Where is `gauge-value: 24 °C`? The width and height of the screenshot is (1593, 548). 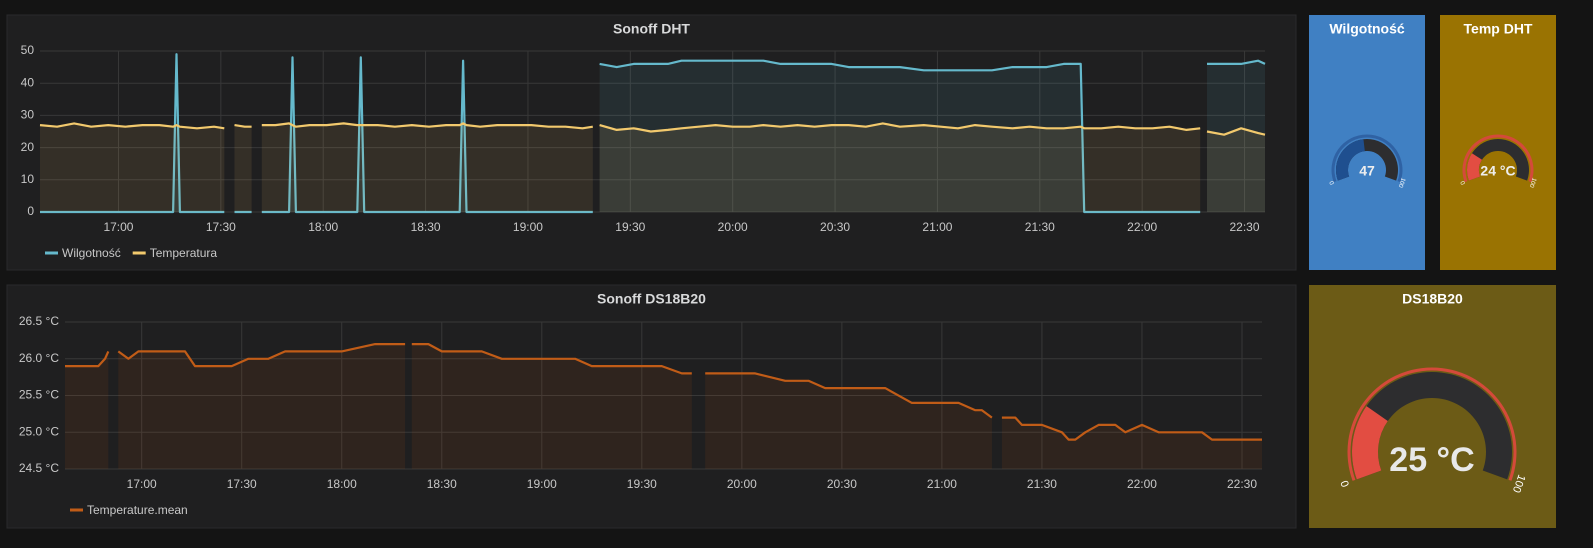
gauge-value: 24 °C is located at coordinates (1497, 171).